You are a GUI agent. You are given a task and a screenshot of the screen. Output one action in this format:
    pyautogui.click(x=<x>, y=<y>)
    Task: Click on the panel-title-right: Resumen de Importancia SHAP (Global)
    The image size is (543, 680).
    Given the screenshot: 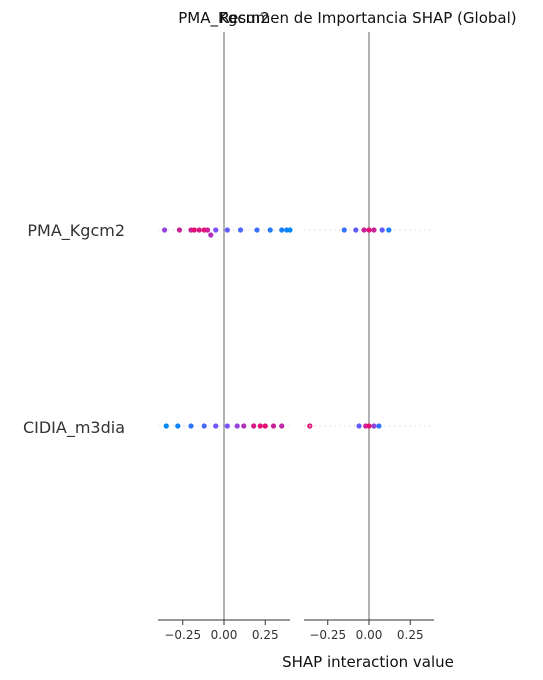 What is the action you would take?
    pyautogui.click(x=367, y=18)
    